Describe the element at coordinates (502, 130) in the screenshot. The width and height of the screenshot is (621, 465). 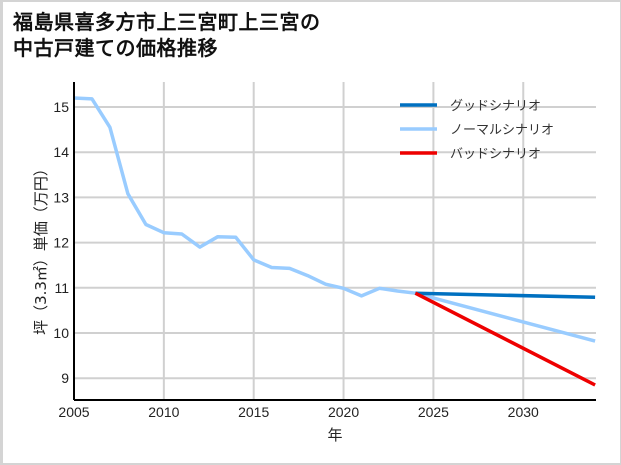
I see `legend-label: ノーマルシナリオ` at that location.